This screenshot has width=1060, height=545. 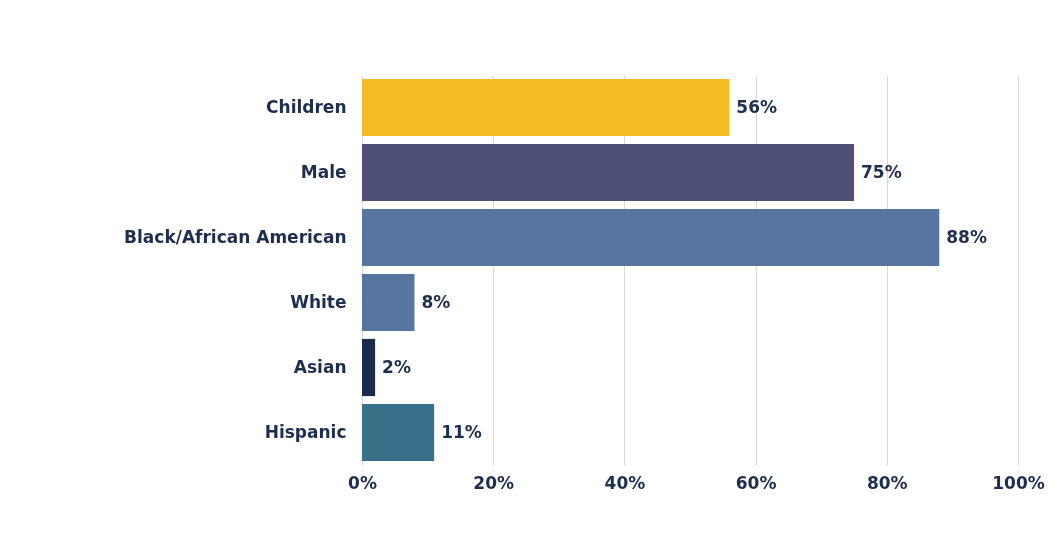 What do you see at coordinates (494, 482) in the screenshot?
I see `x-tick-label: 20%` at bounding box center [494, 482].